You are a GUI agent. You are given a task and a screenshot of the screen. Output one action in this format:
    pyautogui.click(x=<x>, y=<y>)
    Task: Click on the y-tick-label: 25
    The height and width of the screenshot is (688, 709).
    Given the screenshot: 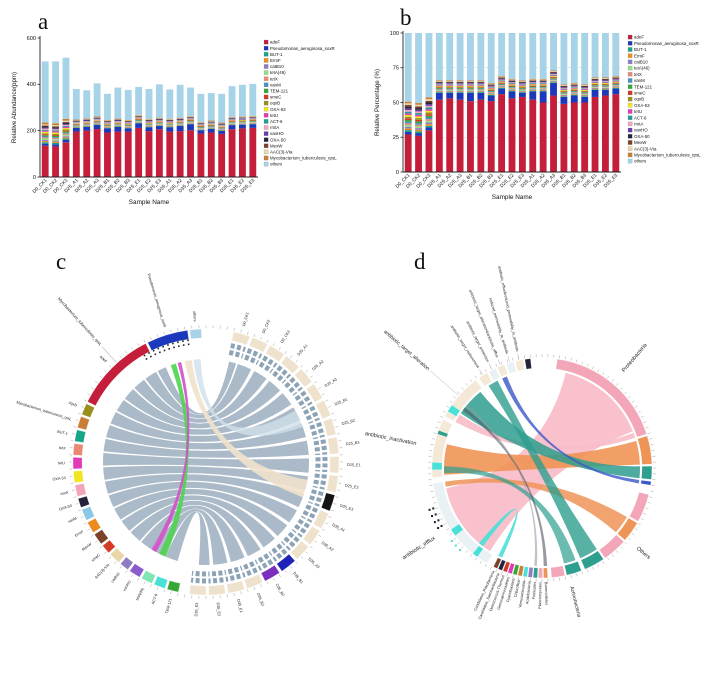 What is the action you would take?
    pyautogui.click(x=396, y=138)
    